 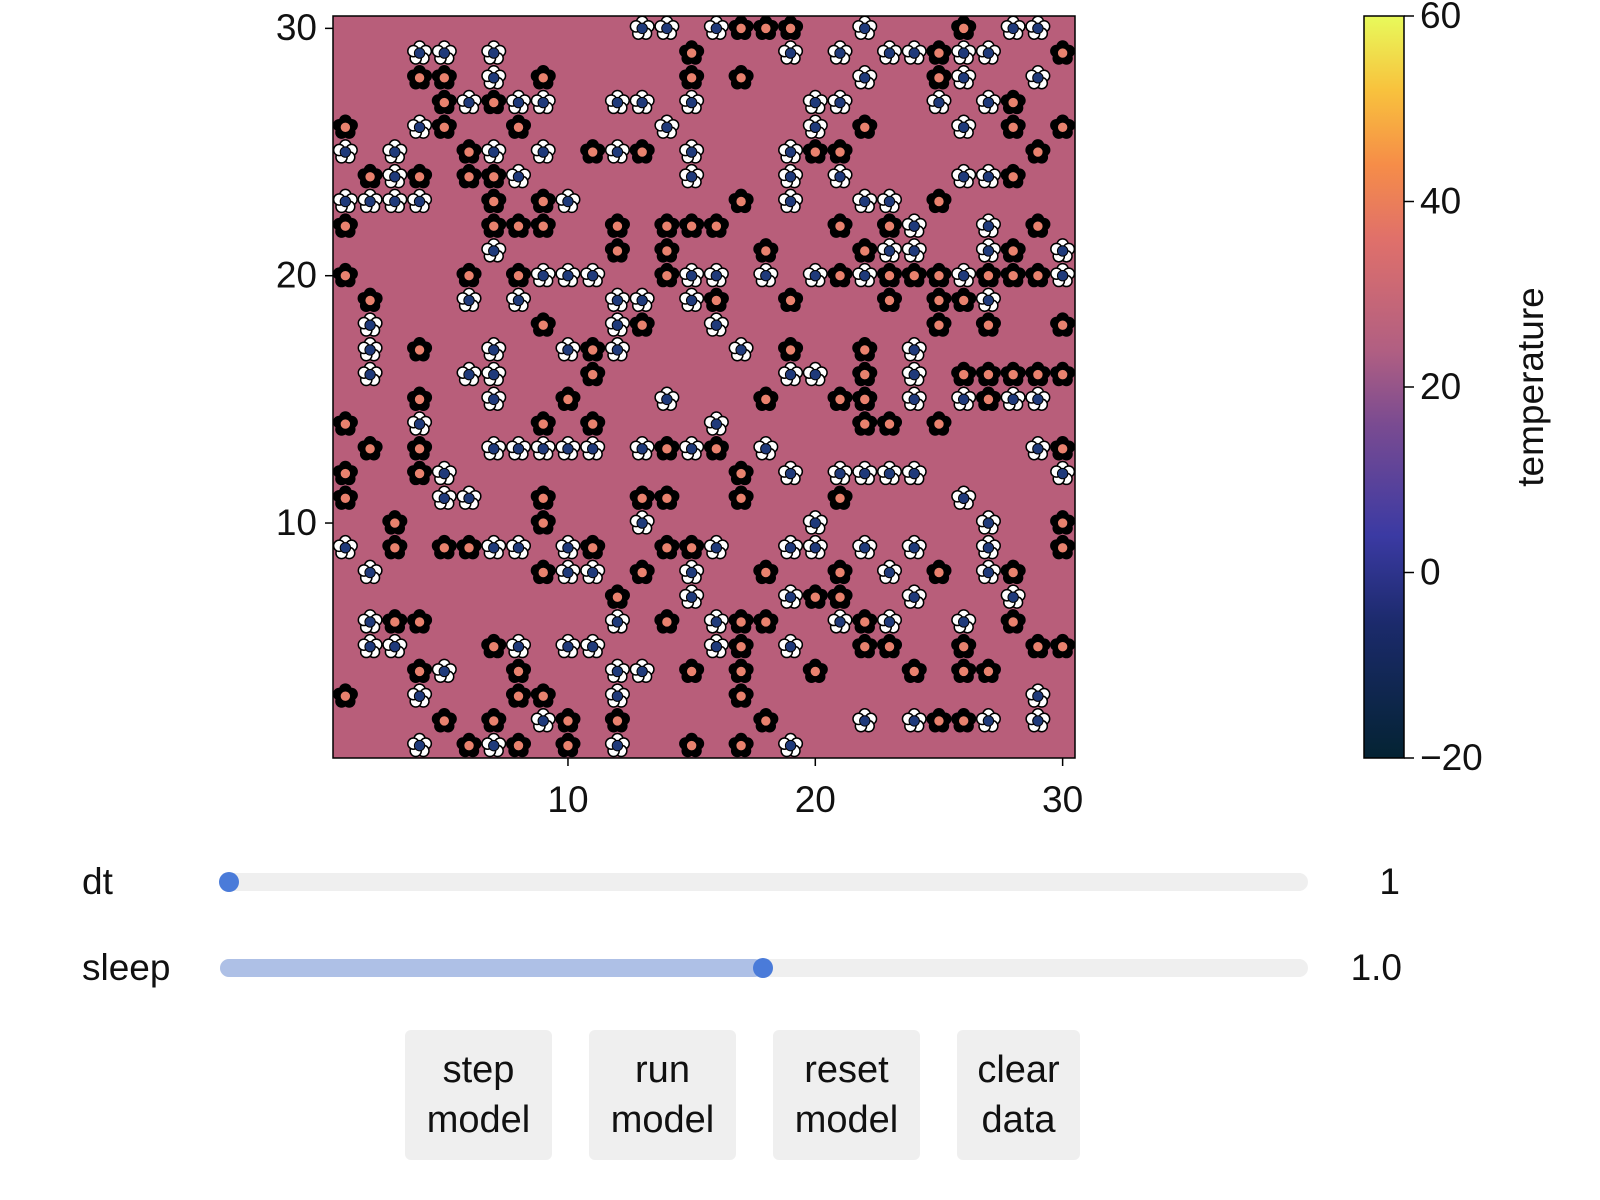 What do you see at coordinates (846, 1095) in the screenshot?
I see `button: reset model` at bounding box center [846, 1095].